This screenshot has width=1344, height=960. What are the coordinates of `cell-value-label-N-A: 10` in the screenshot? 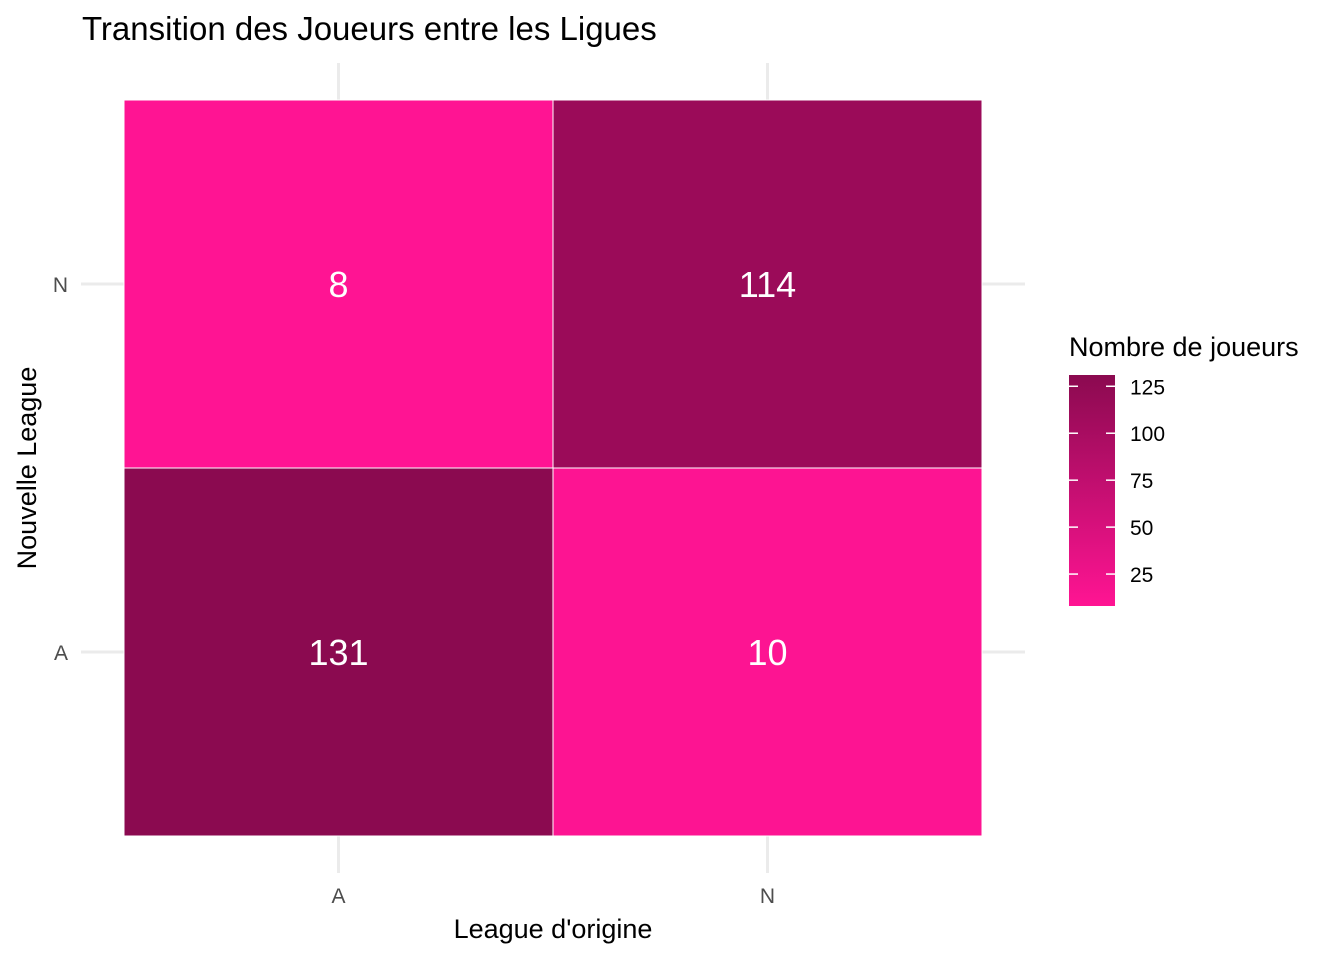 It's located at (767, 652).